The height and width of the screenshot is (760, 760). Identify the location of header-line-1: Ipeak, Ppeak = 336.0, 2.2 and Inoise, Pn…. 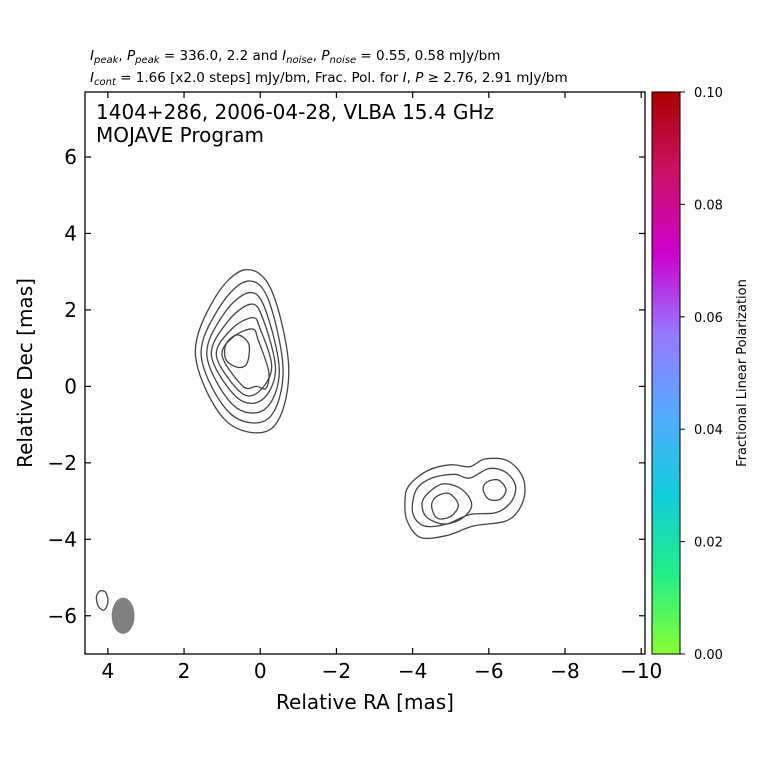
(295, 57).